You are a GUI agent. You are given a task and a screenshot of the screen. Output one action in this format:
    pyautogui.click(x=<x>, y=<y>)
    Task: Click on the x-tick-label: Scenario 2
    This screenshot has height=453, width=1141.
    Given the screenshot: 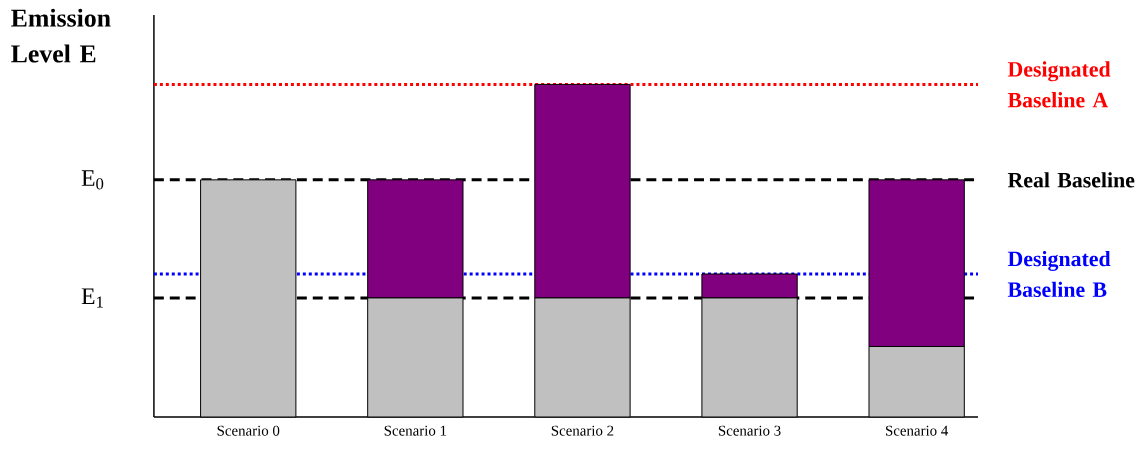 What is the action you would take?
    pyautogui.click(x=582, y=430)
    